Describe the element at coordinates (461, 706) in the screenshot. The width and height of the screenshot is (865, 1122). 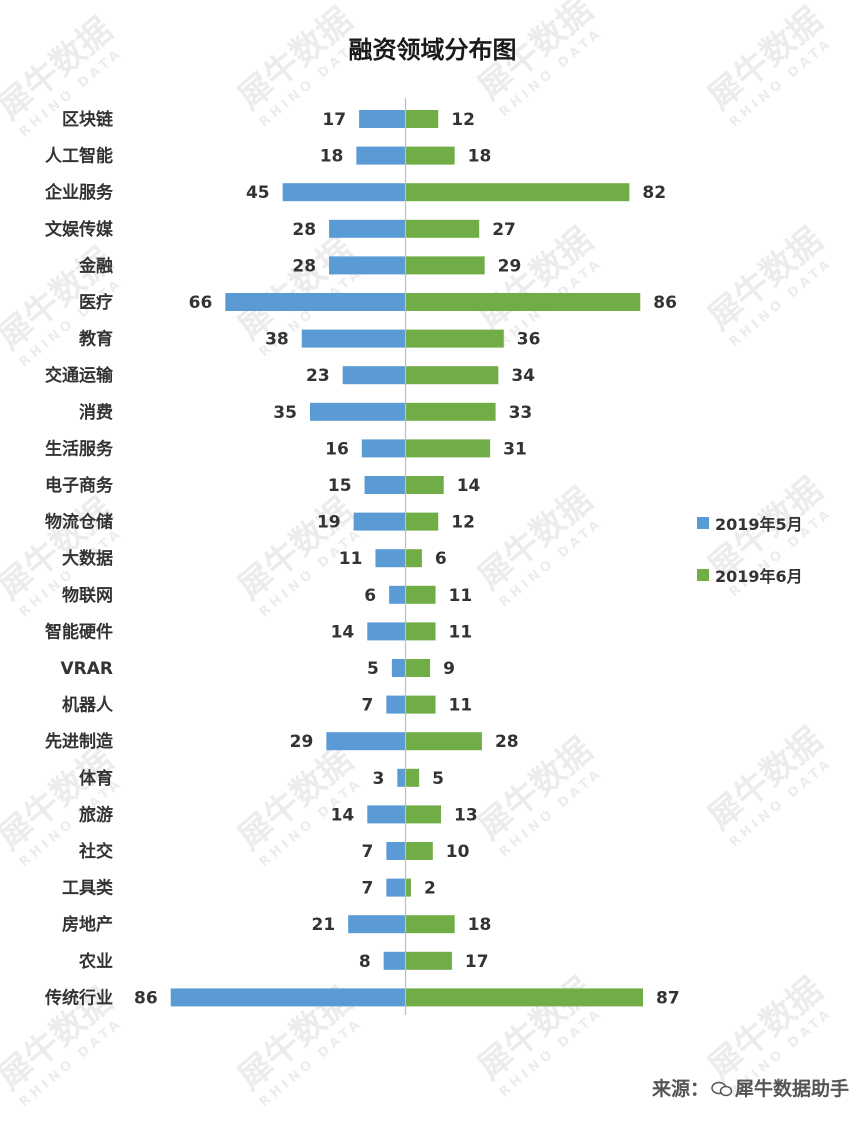
I see `value-label-june-row-16: 11` at that location.